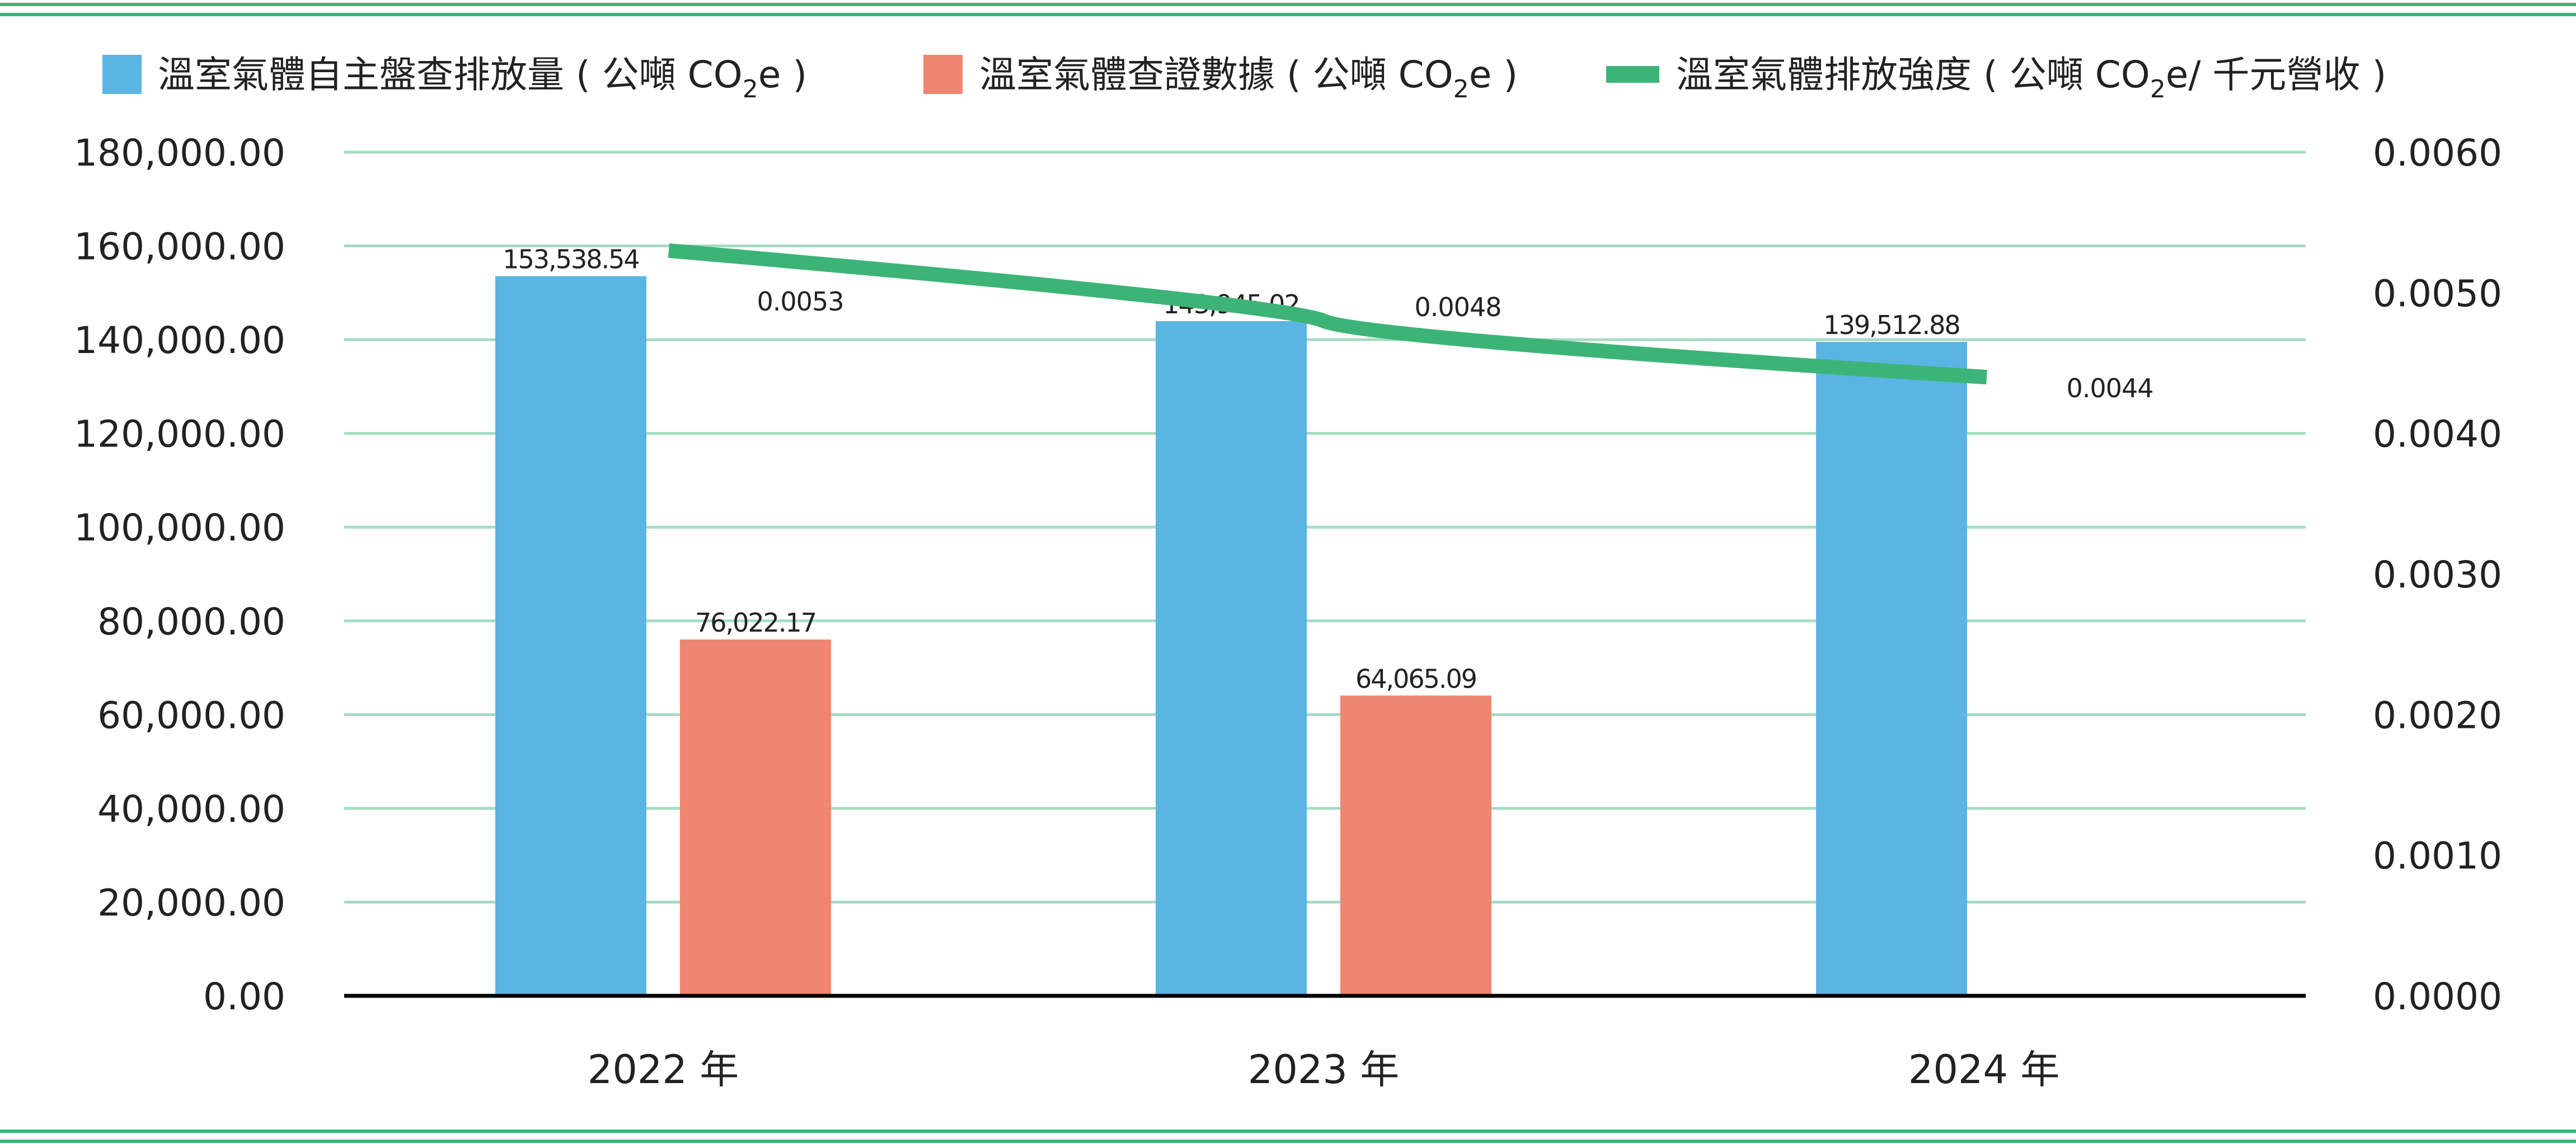 This screenshot has height=1148, width=2576. What do you see at coordinates (2110, 388) in the screenshot?
I see `data-label-intensity: 0.0044` at bounding box center [2110, 388].